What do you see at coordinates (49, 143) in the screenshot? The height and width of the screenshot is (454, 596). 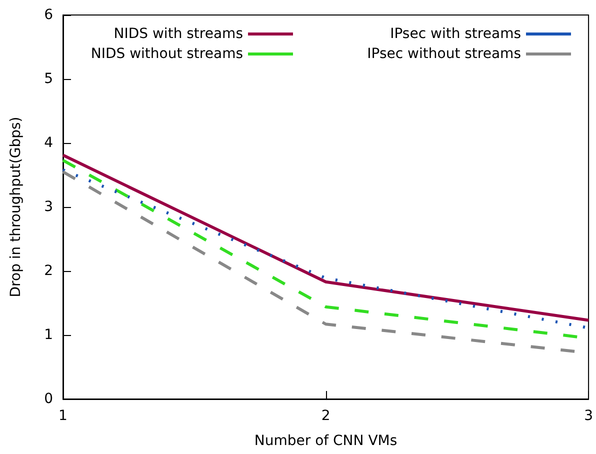 I see `y-tick-label: 4` at bounding box center [49, 143].